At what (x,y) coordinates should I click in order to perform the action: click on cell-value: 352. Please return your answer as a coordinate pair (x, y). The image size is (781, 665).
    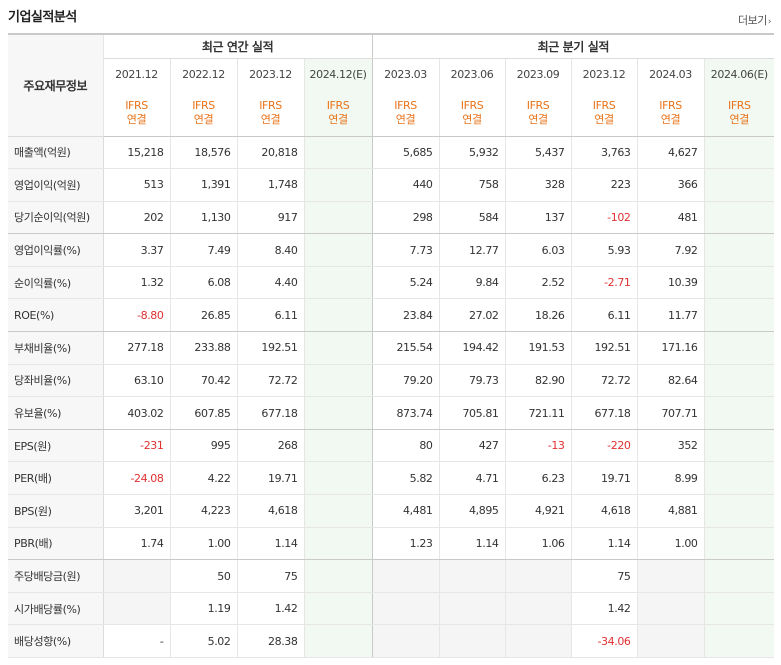
    Looking at the image, I should click on (670, 446).